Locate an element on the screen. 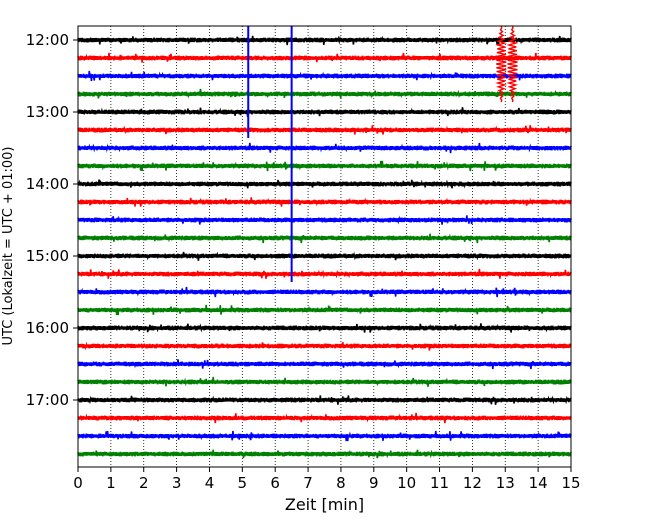 Image resolution: width=650 pixels, height=520 pixels. x-tick-label: 15 is located at coordinates (570, 483).